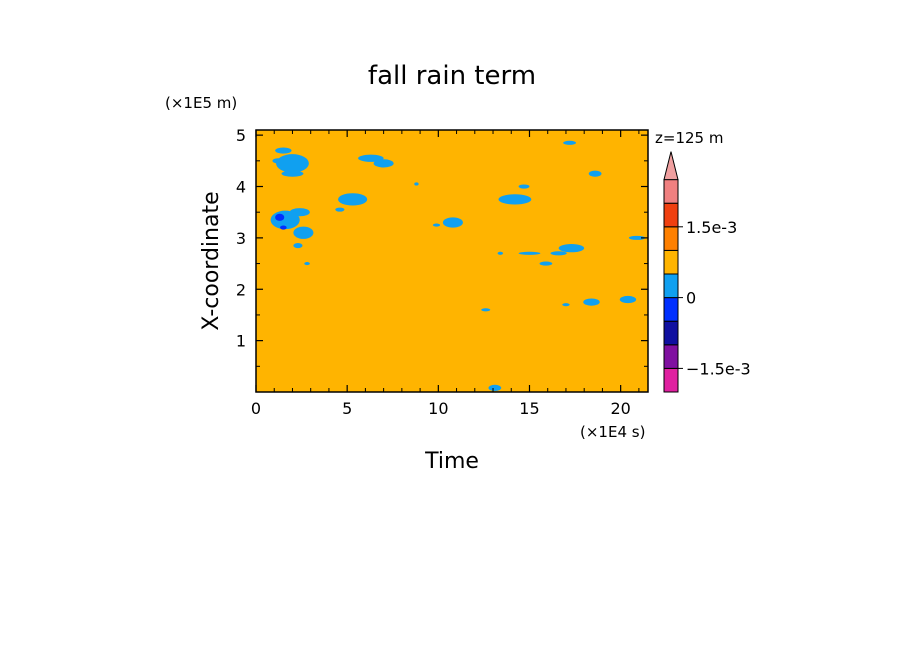 The image size is (904, 659). What do you see at coordinates (671, 166) in the screenshot?
I see `colorbar-triangle` at bounding box center [671, 166].